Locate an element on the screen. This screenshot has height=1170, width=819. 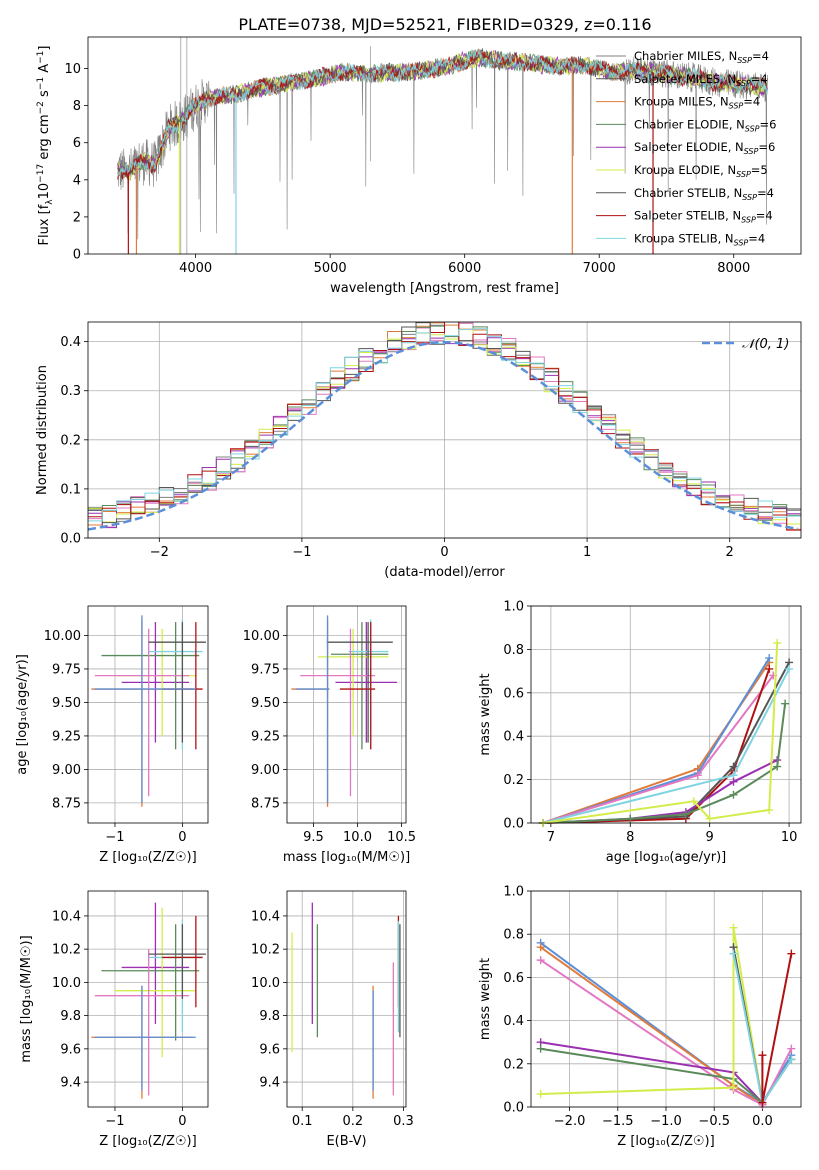
x-tick-label: 1 is located at coordinates (587, 552).